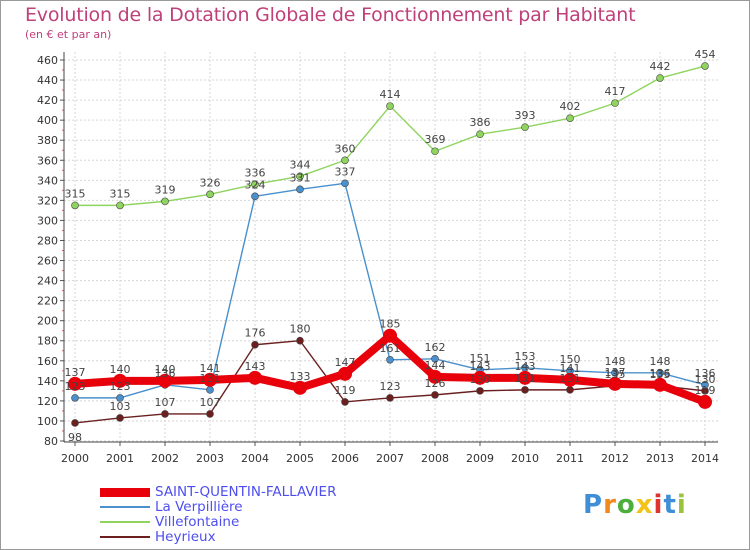  What do you see at coordinates (75, 437) in the screenshot?
I see `data-label-3: 98` at bounding box center [75, 437].